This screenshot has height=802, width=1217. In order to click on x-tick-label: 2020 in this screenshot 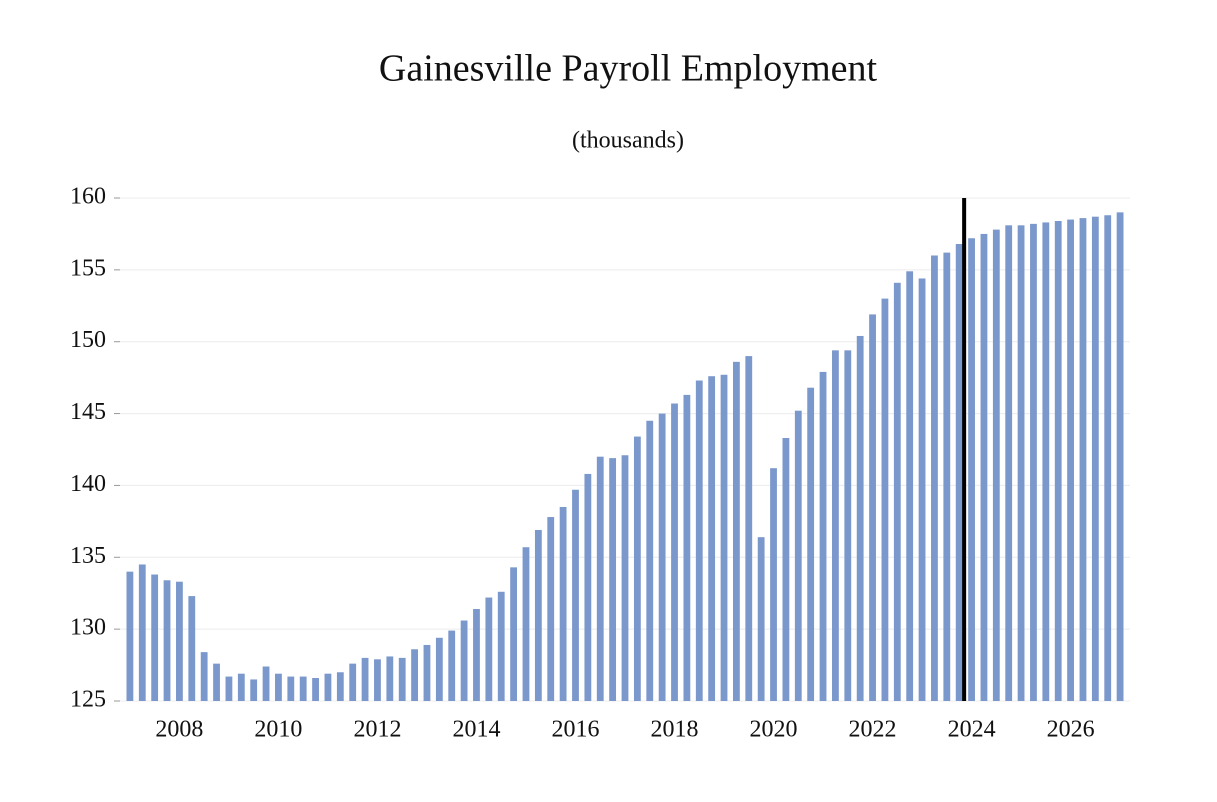, I will do `click(774, 730)`.